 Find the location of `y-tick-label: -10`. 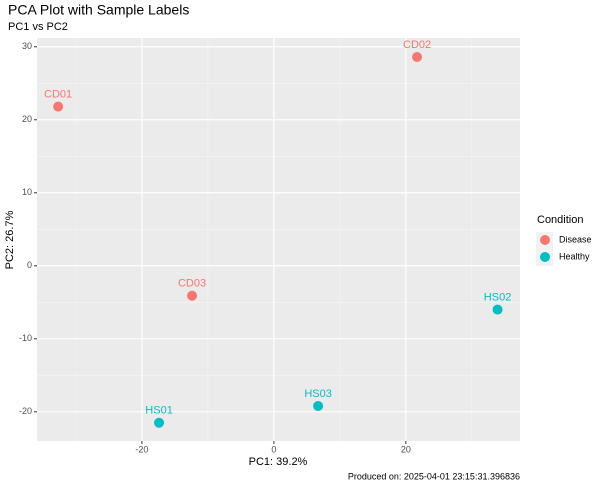

y-tick-label: -10 is located at coordinates (25, 338).